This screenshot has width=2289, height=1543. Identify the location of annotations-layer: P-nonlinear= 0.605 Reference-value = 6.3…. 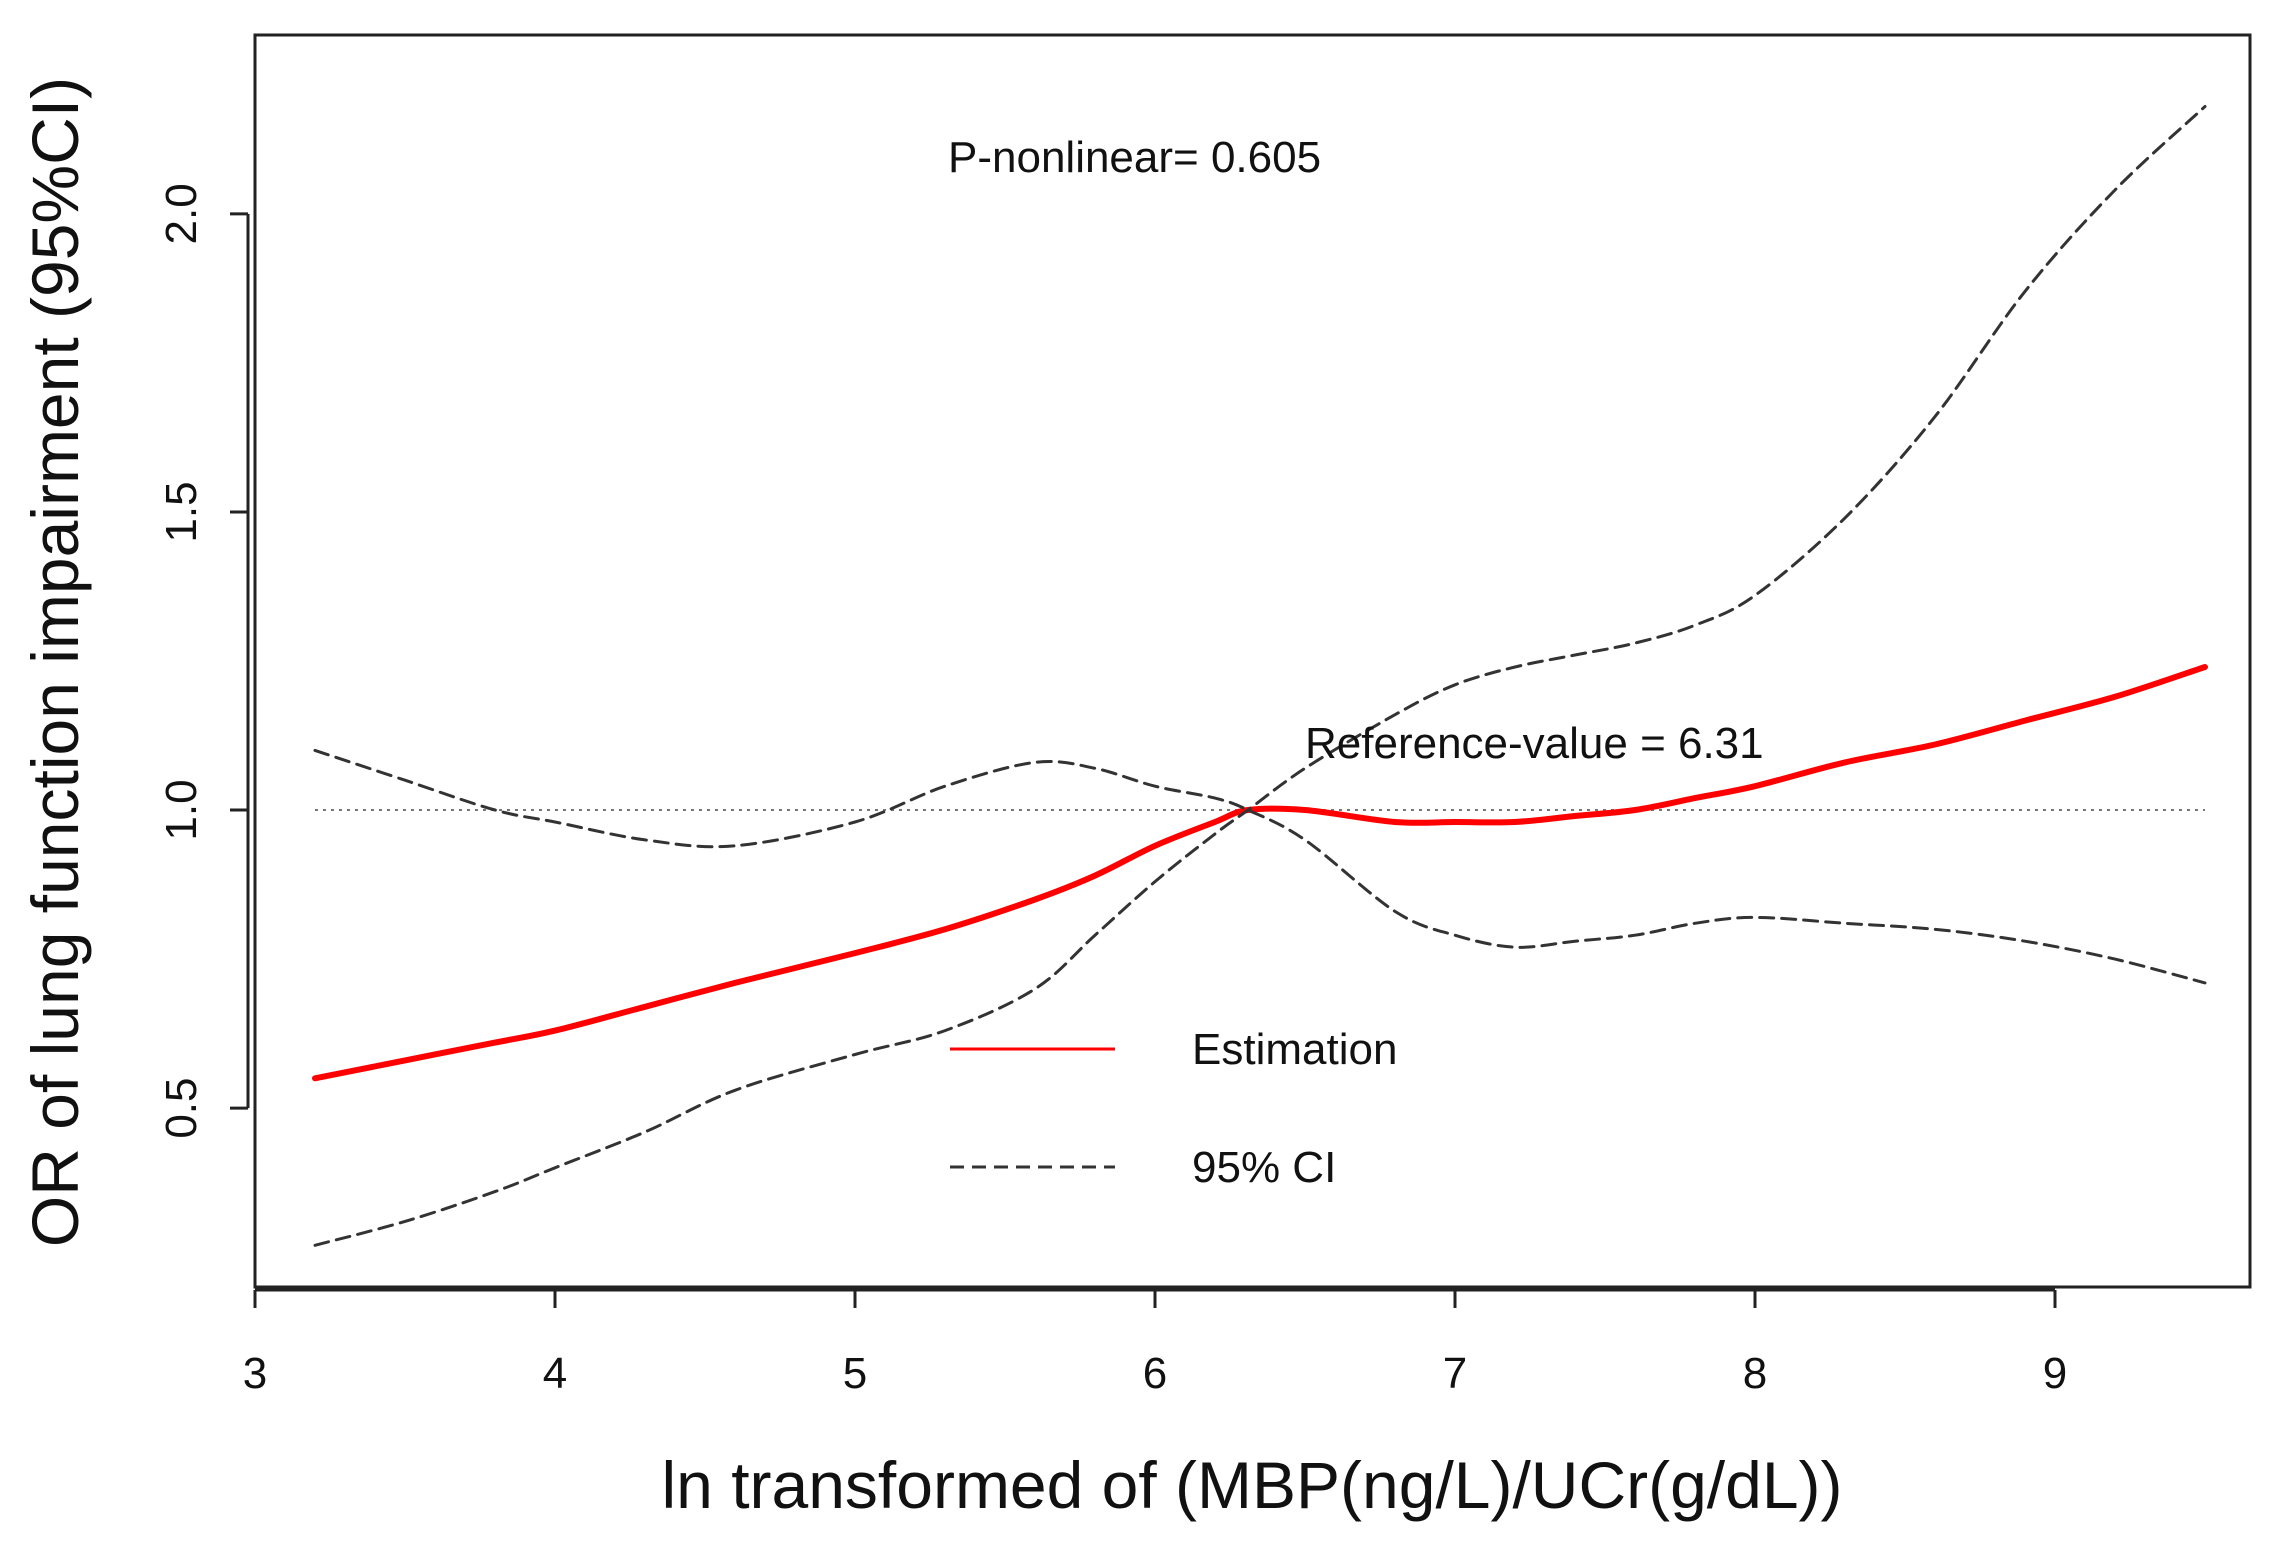
(1356, 450).